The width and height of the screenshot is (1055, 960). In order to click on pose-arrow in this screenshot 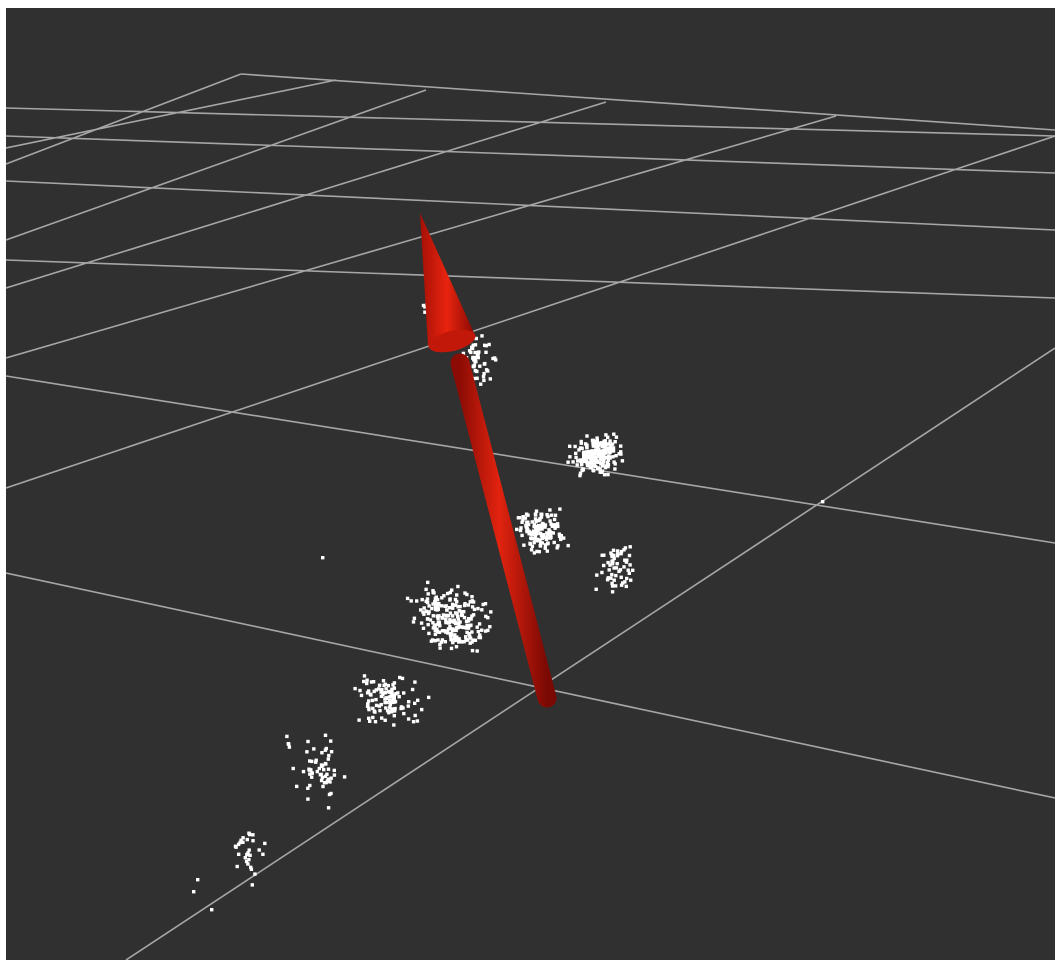, I will do `click(488, 460)`.